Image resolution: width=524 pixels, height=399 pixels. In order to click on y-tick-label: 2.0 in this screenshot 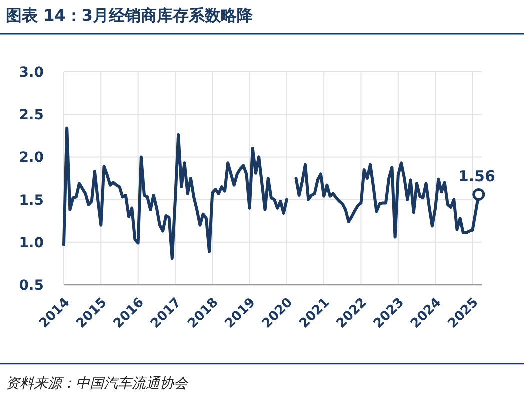, I will do `click(31, 158)`.